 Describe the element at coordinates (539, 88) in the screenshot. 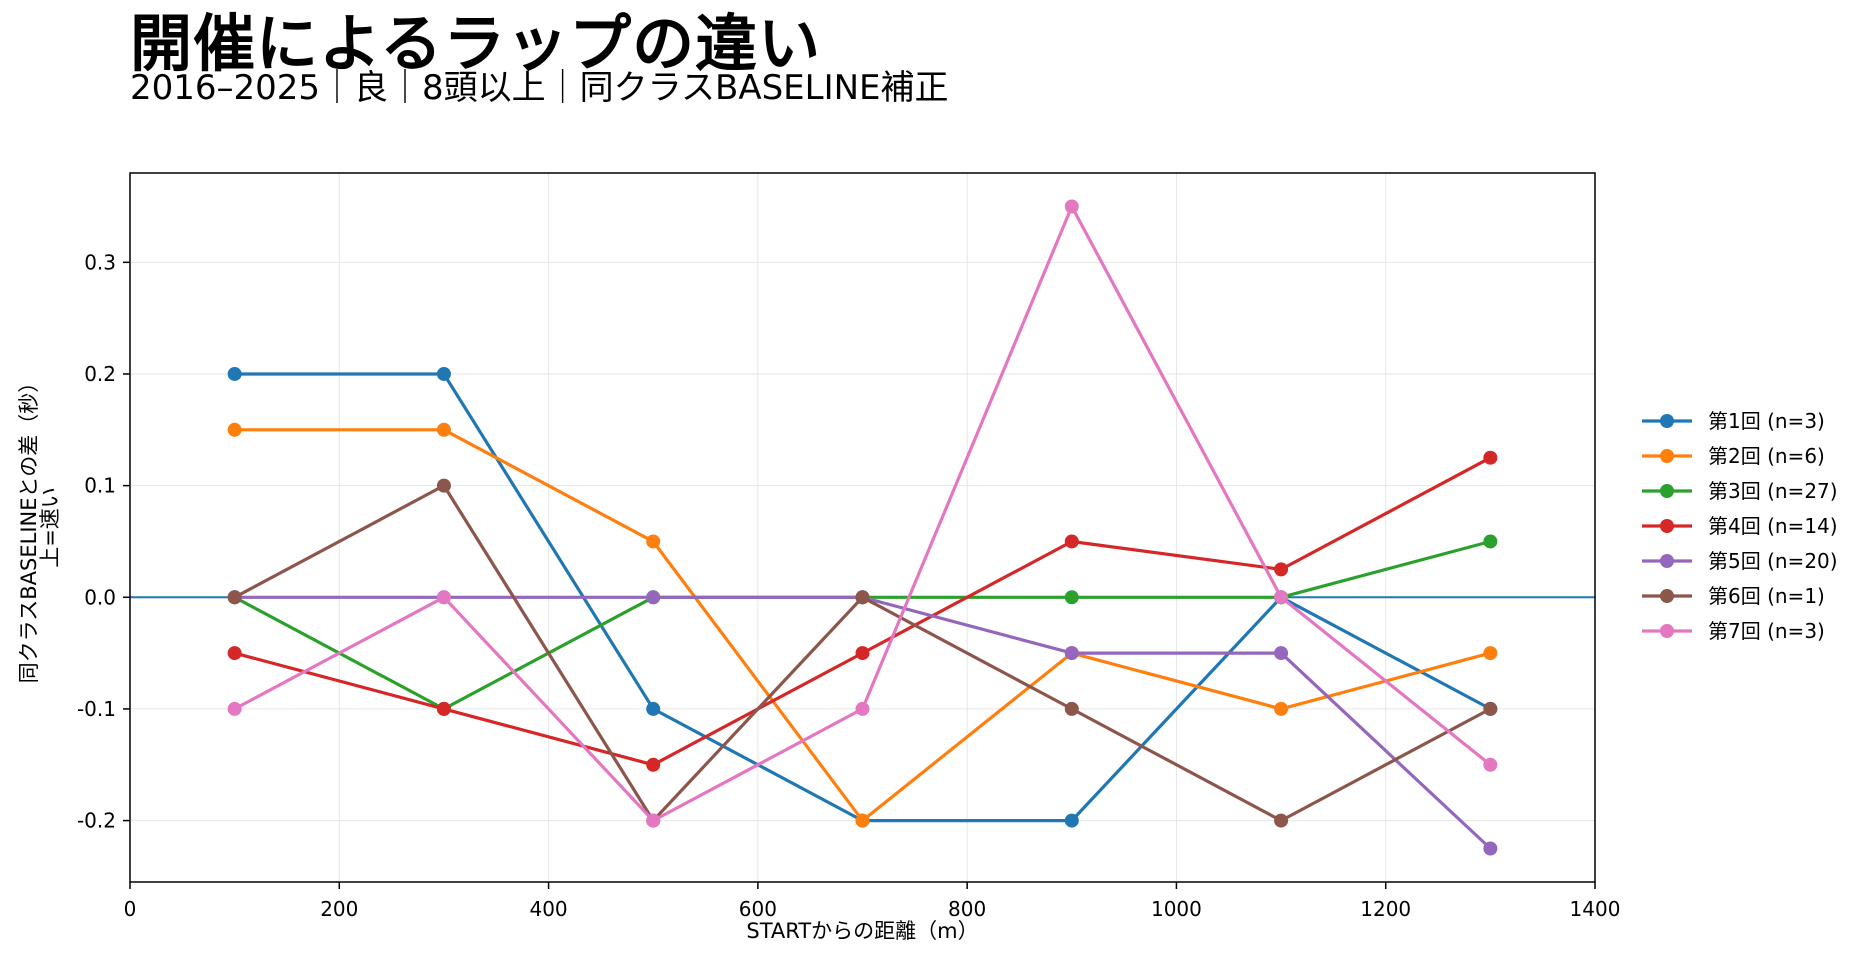

I see `chart-subtitle: 2016–2025｜良｜8頭以上｜同クラスBASELINE補正` at that location.